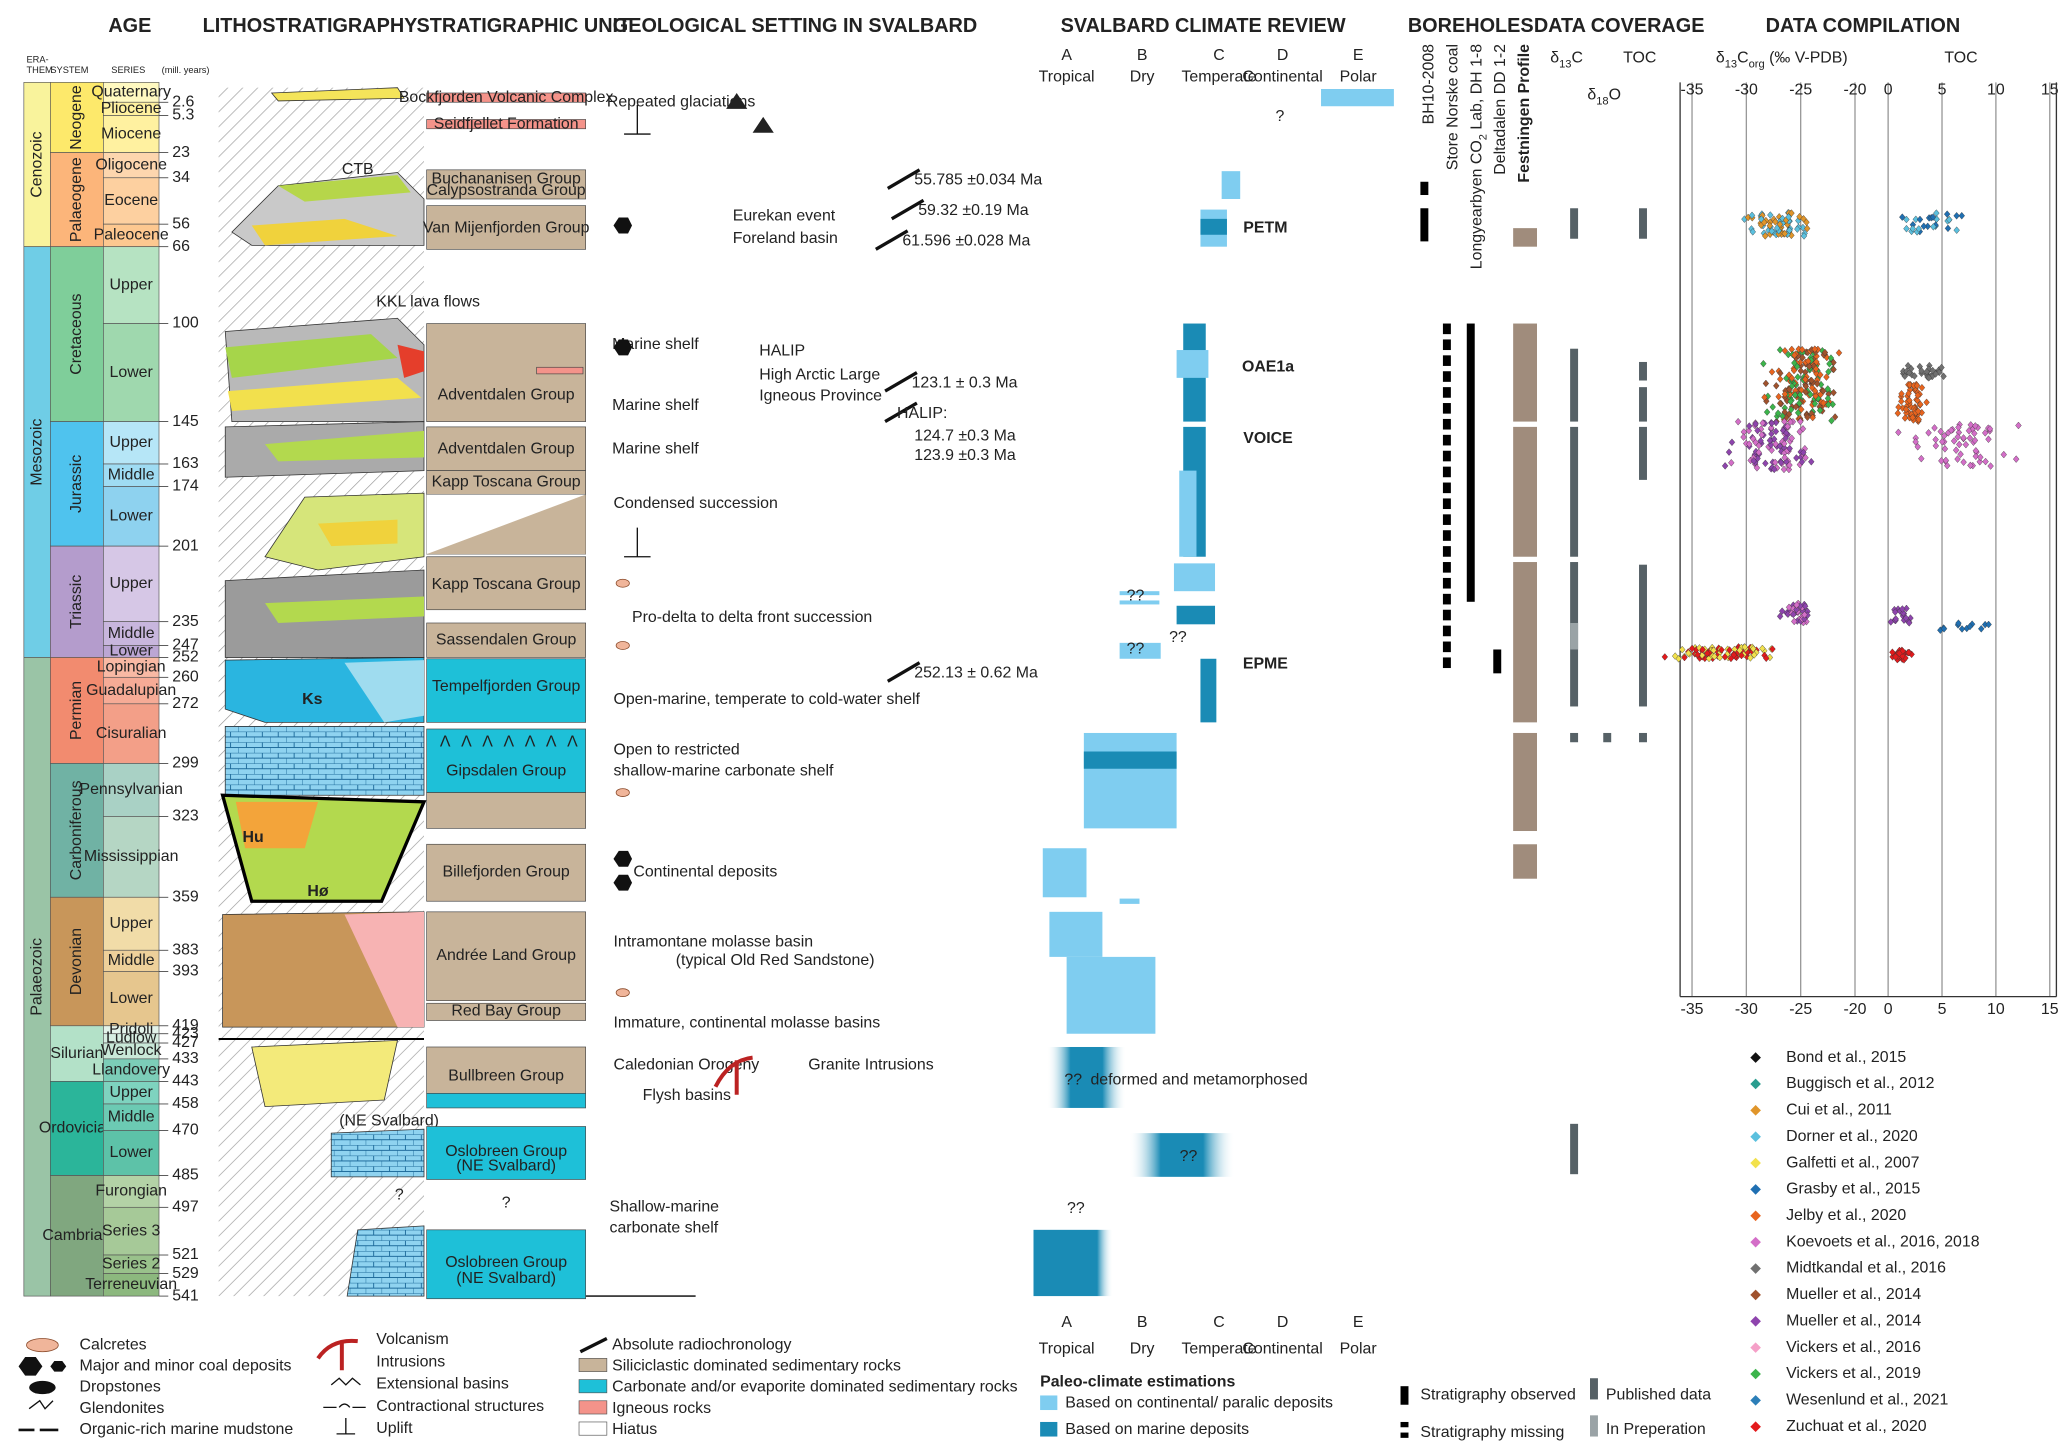 The image size is (2067, 1454). Describe the element at coordinates (186, 70) in the screenshot. I see `label: (mill. years)` at that location.